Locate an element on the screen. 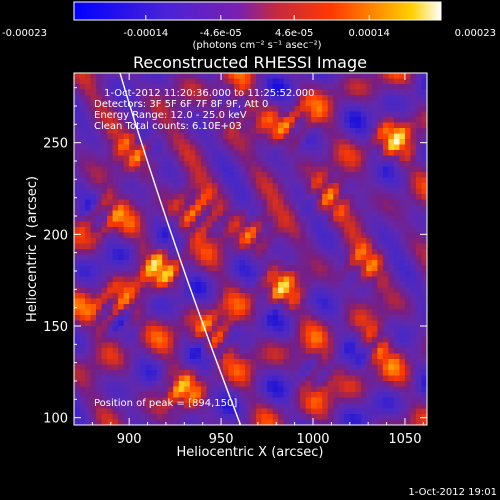  x-tick-label: 1050 is located at coordinates (404, 439).